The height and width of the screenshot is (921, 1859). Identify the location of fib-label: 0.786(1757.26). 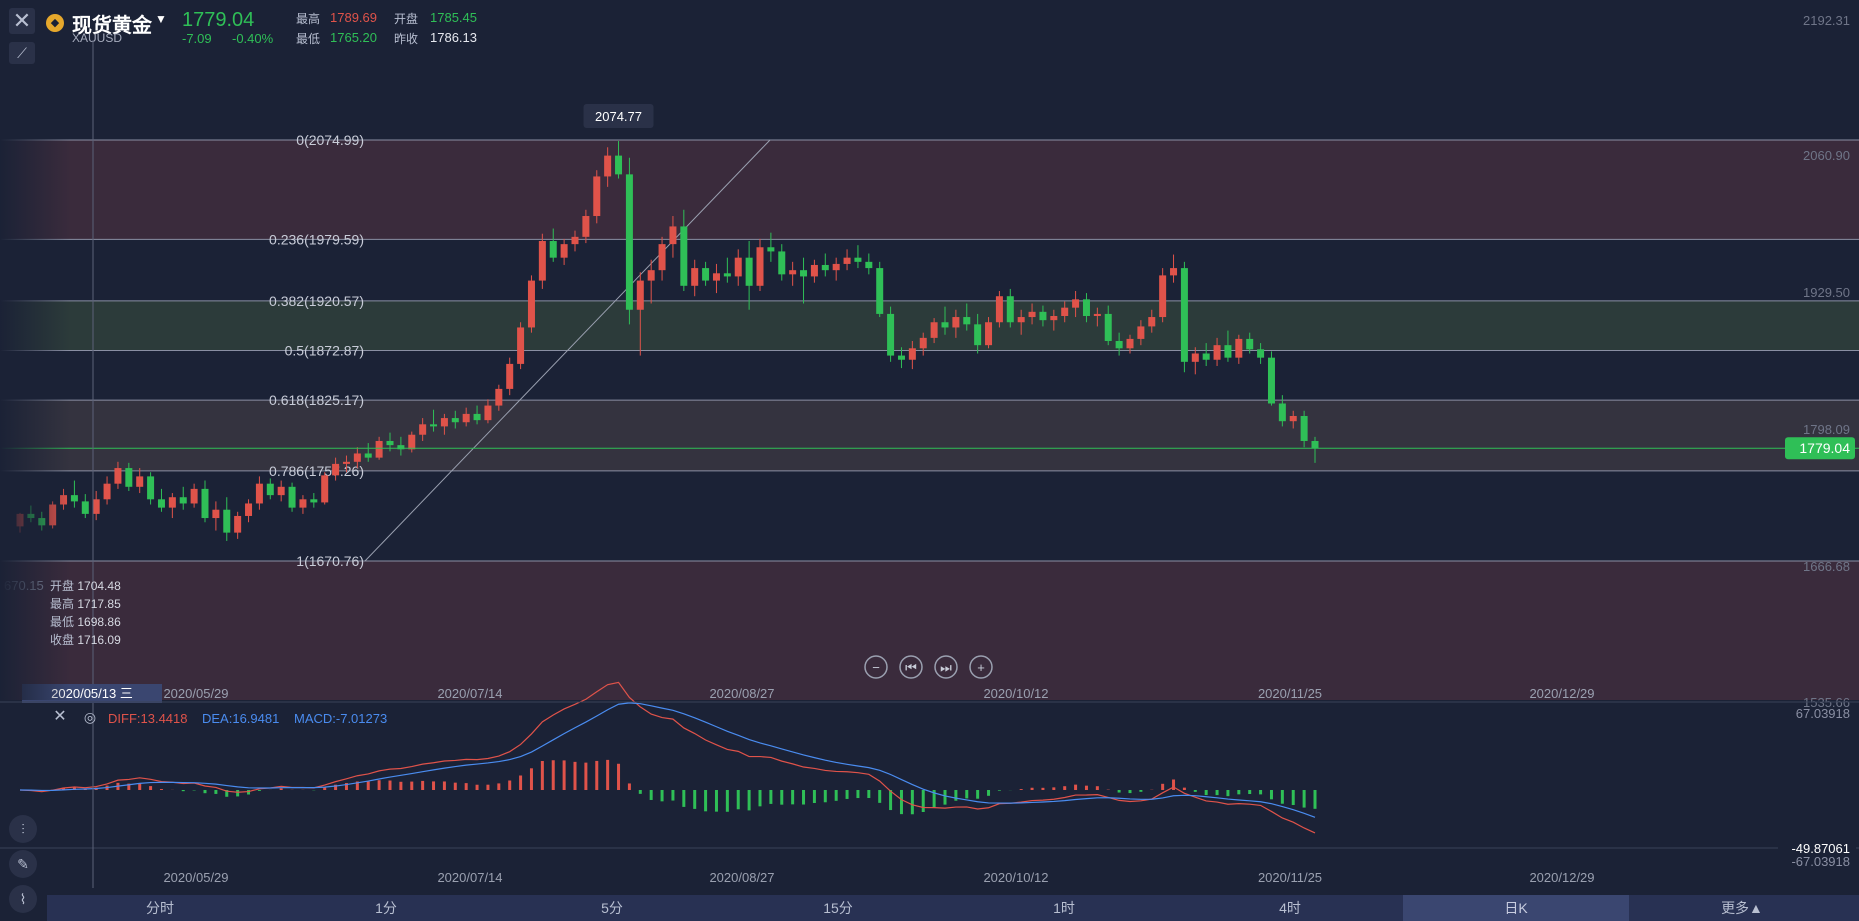
(316, 471).